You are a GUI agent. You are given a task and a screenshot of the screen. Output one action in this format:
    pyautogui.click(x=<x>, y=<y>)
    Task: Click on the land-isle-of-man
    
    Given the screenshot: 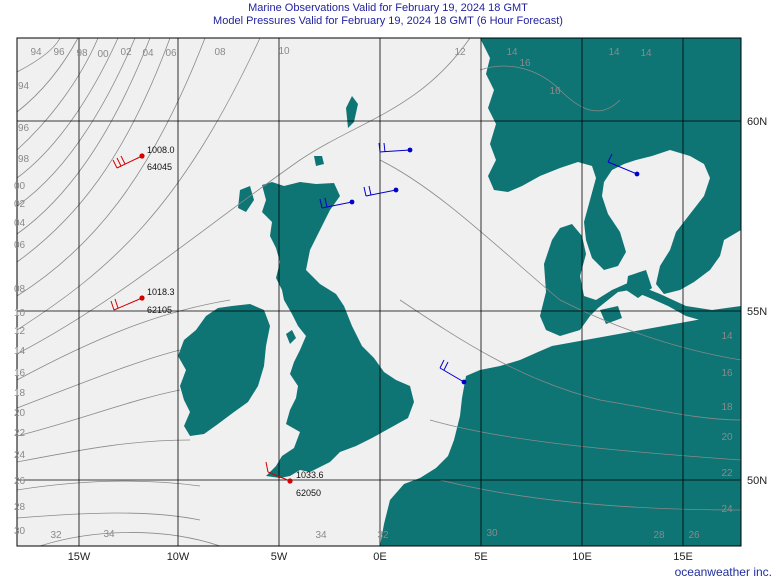 What is the action you would take?
    pyautogui.click(x=291, y=337)
    